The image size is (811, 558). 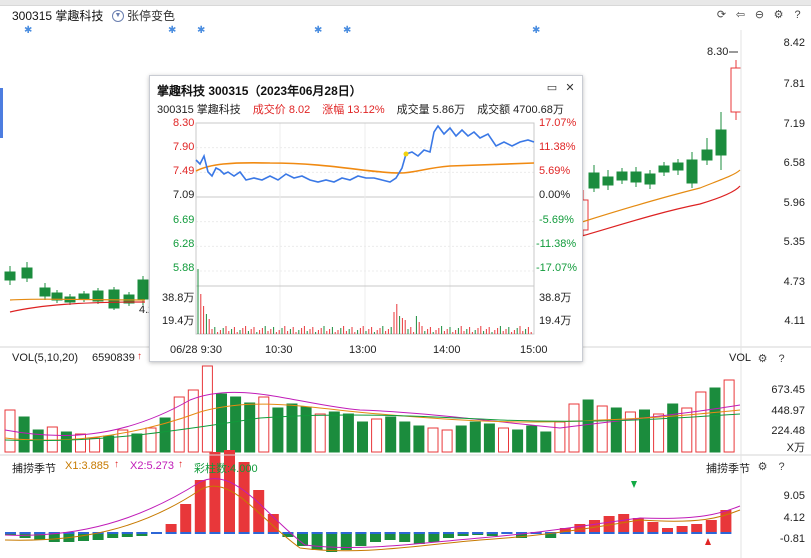 I want to click on vol-value: 6590839, so click(x=113, y=358).